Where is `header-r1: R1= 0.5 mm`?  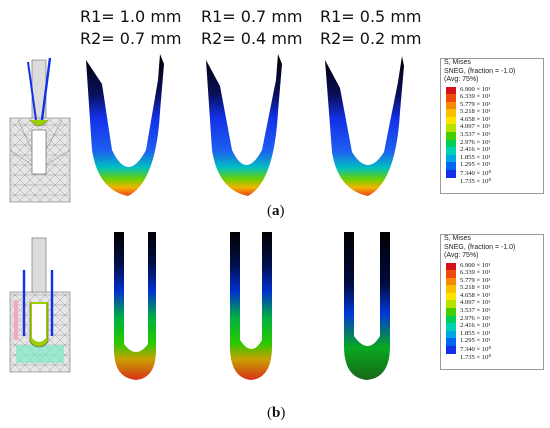
header-r1: R1= 0.5 mm is located at coordinates (371, 16).